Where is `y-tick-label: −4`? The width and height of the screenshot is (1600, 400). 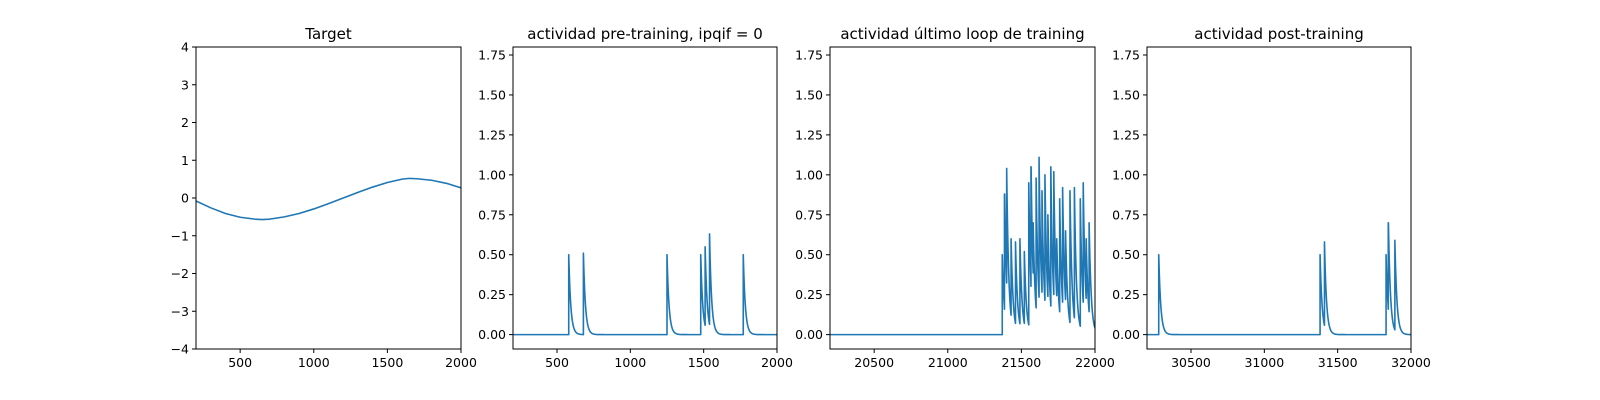
y-tick-label: −4 is located at coordinates (180, 349).